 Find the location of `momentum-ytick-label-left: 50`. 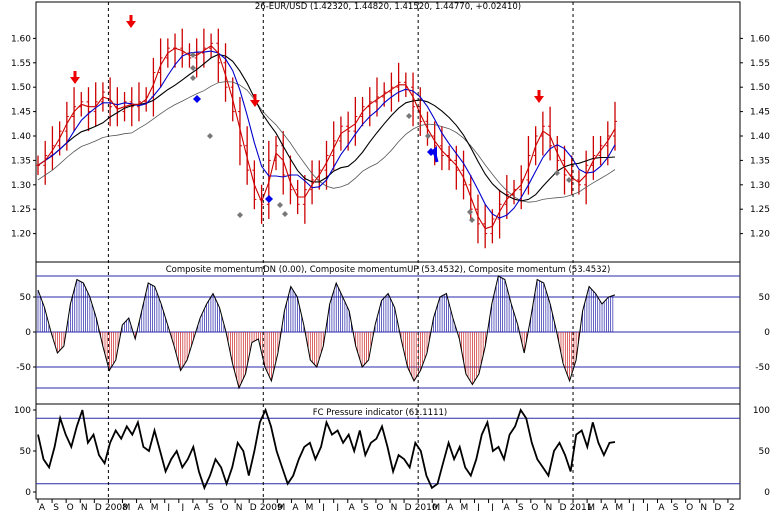

momentum-ytick-label-left: 50 is located at coordinates (26, 298).